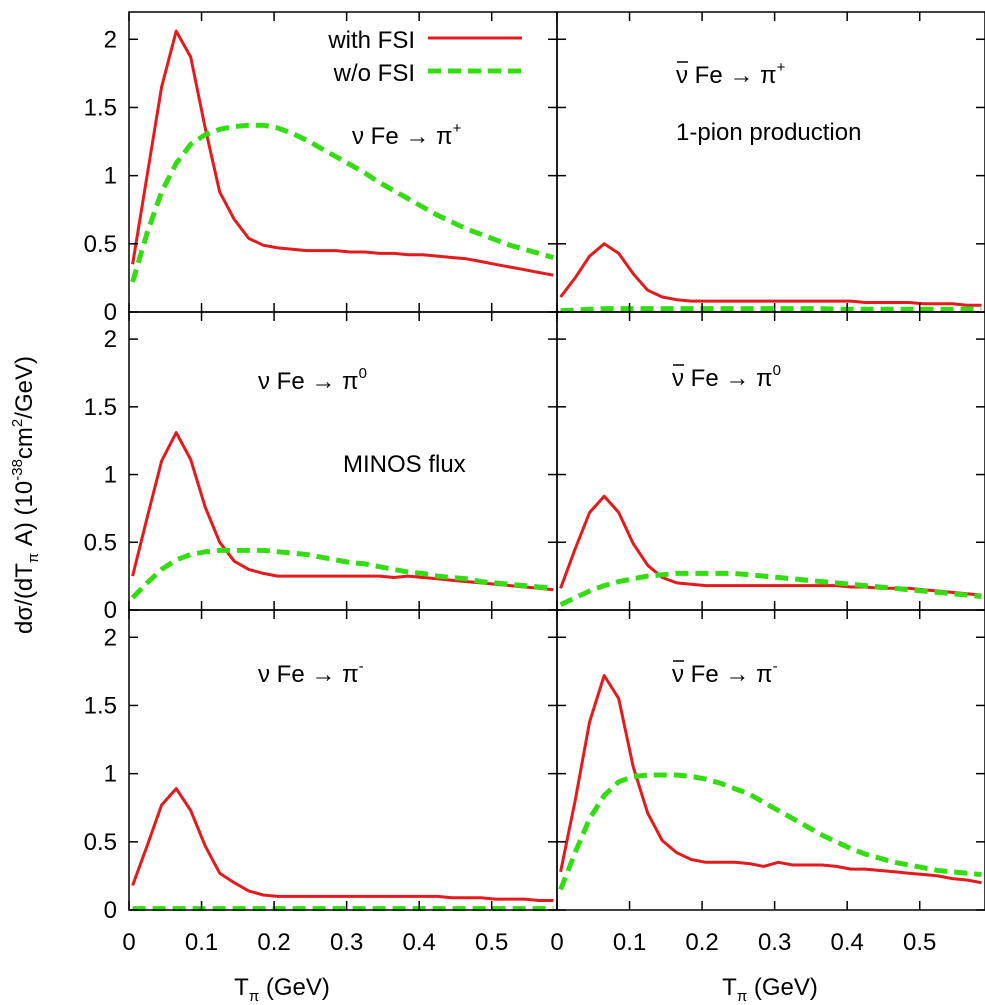 The height and width of the screenshot is (1005, 985). What do you see at coordinates (282, 989) in the screenshot?
I see `x-axis-label-left: Tπ (GeV)` at bounding box center [282, 989].